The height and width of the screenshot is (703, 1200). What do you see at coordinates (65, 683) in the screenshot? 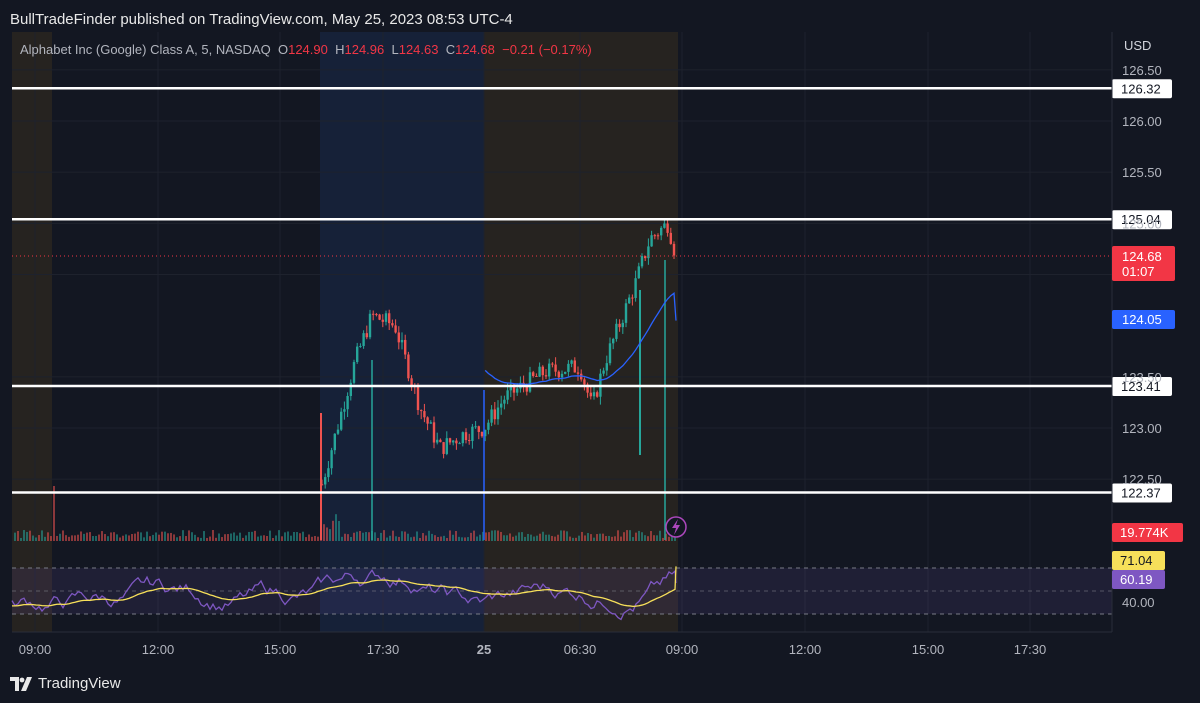
I see `tradingview-brand: TradingView` at bounding box center [65, 683].